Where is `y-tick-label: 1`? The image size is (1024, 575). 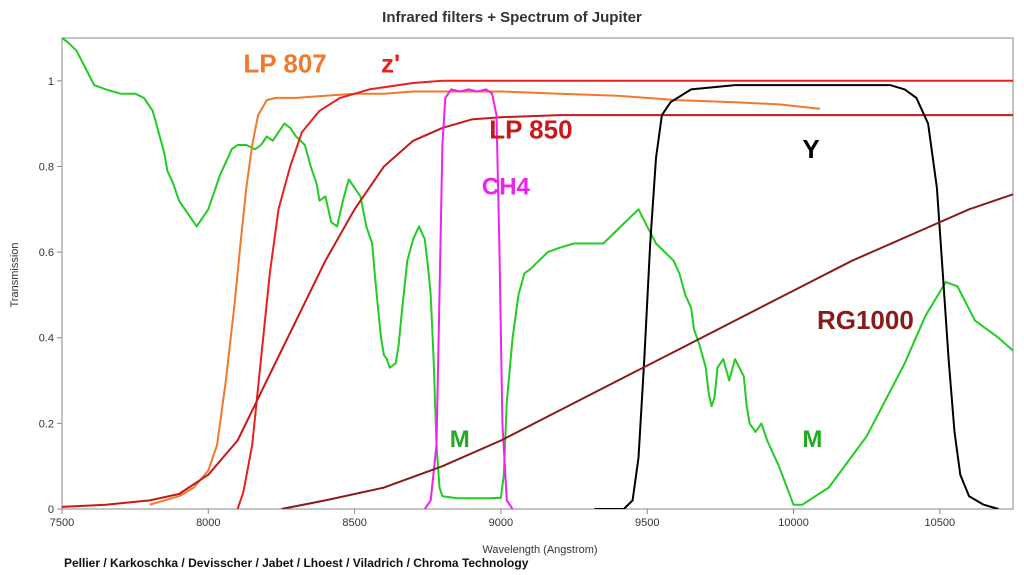
y-tick-label: 1 is located at coordinates (51, 82).